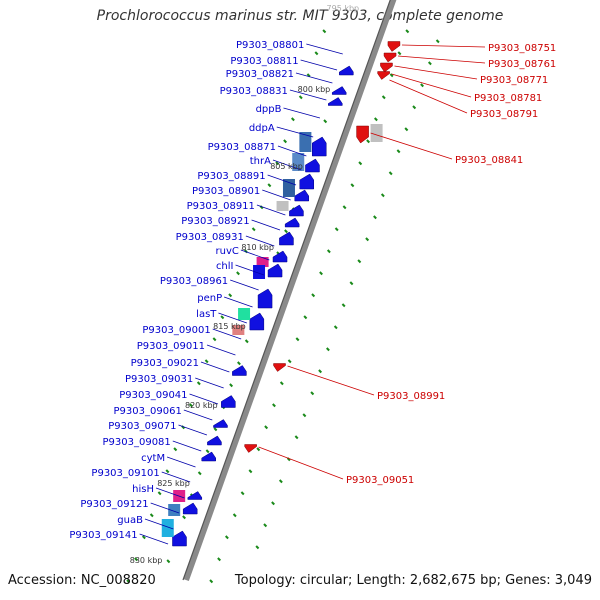  Describe the element at coordinates (206, 314) in the screenshot. I see `gene-label-left: lasT` at that location.